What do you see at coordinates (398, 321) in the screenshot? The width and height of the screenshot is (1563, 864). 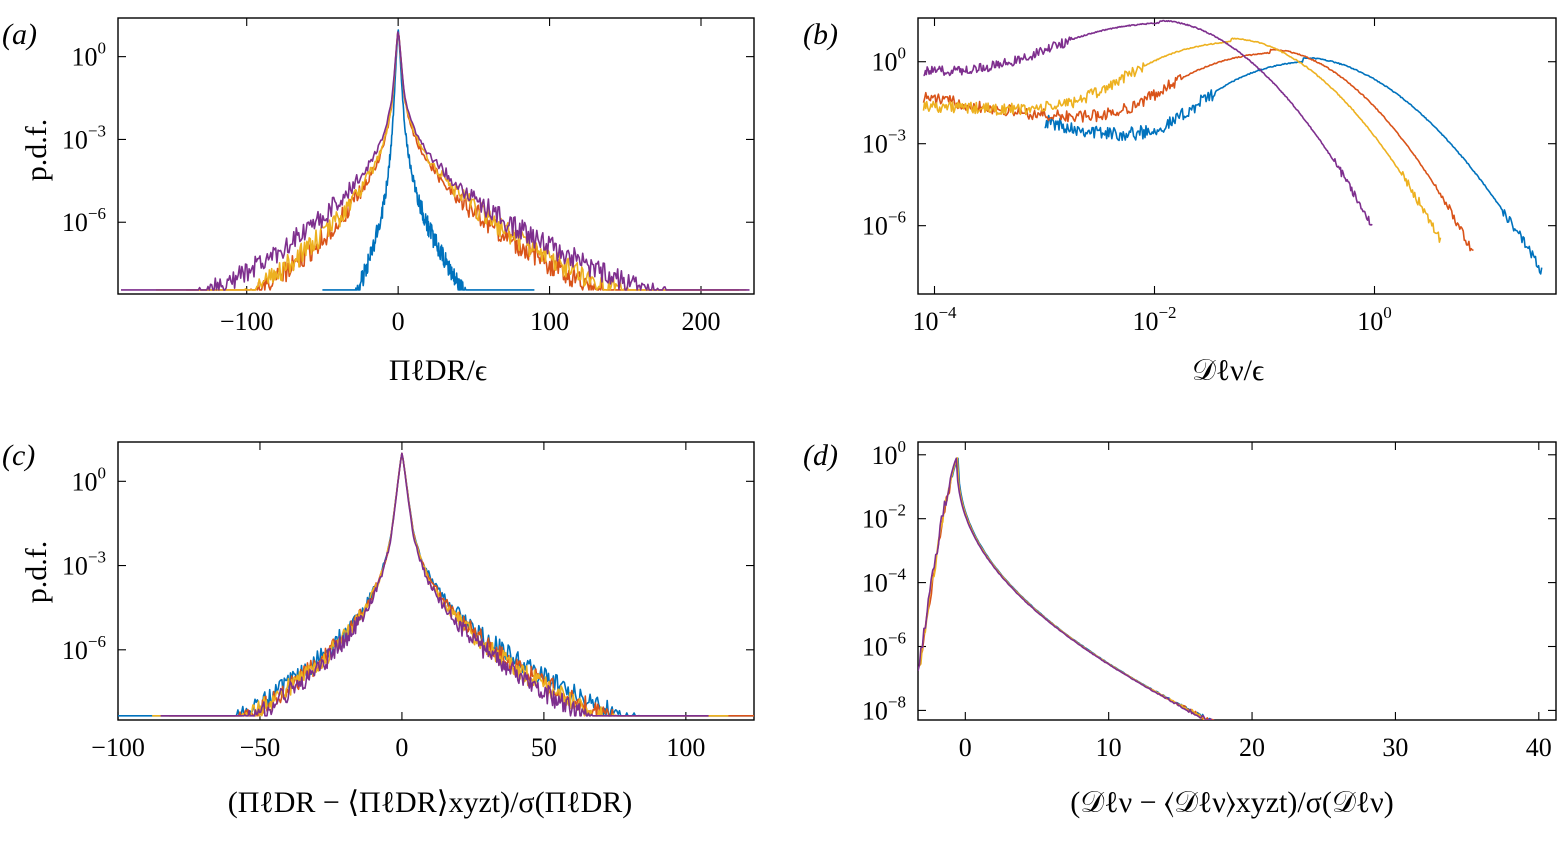 I see `panel-a-xtick-label: 0` at bounding box center [398, 321].